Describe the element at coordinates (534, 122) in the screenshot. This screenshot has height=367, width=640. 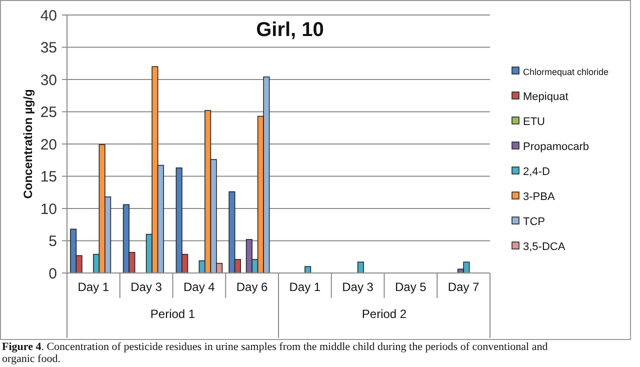
I see `legend-label: ETU` at that location.